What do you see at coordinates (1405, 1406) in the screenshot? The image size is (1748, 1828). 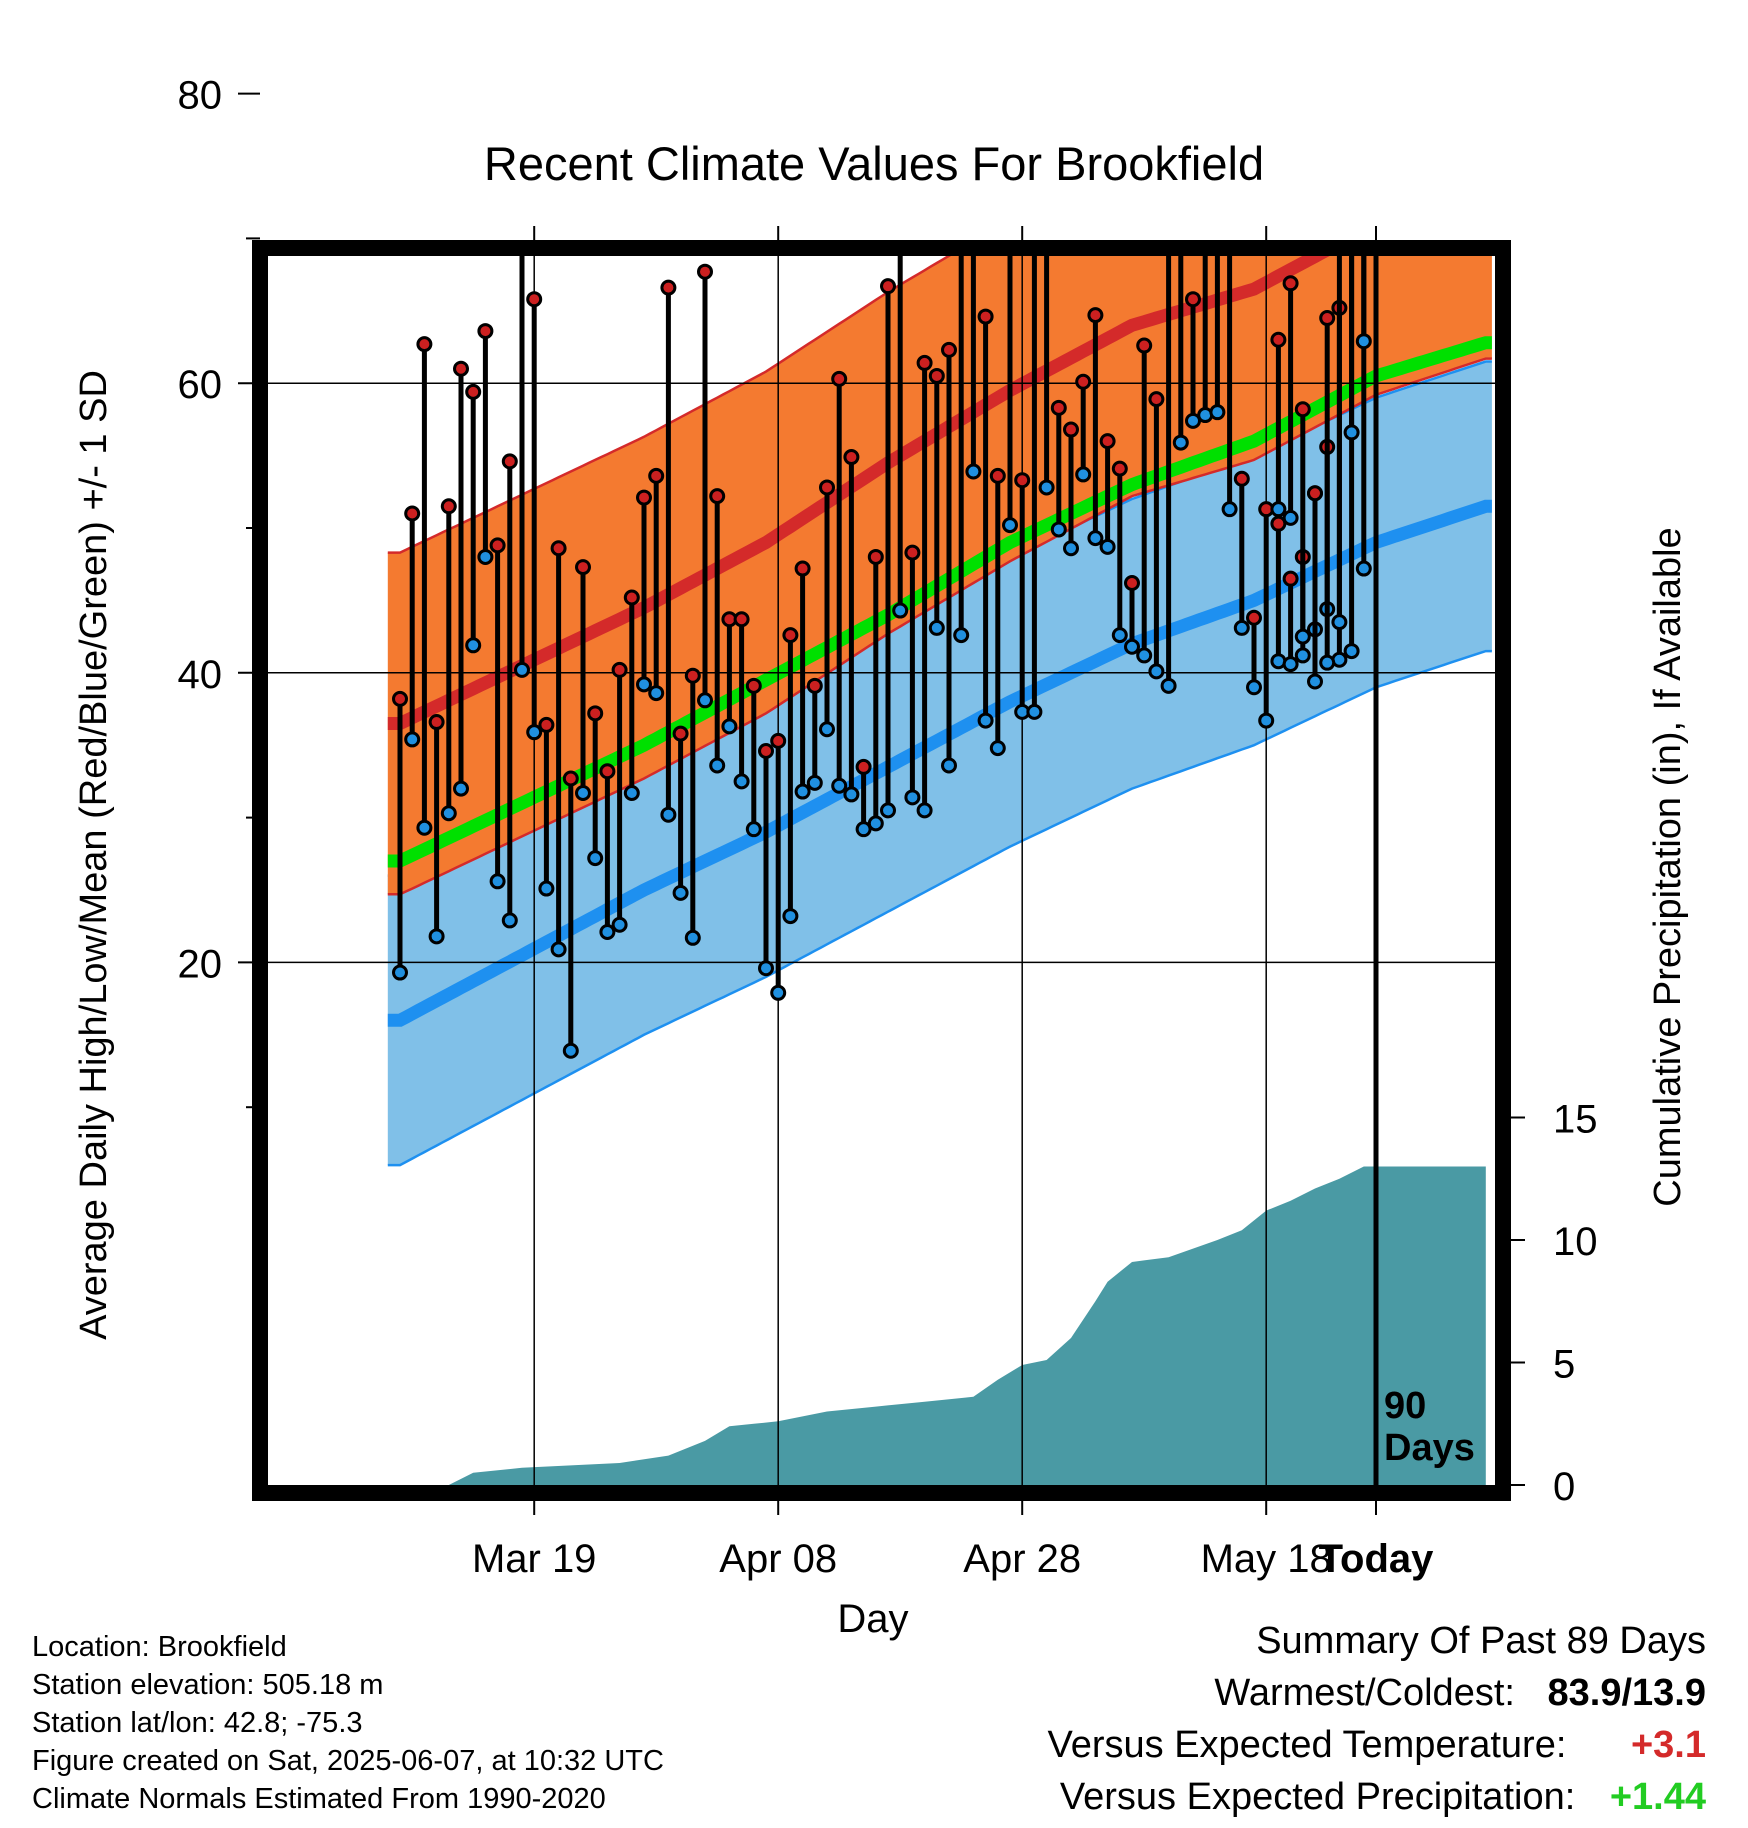 I see `today-label-days-count: 90` at bounding box center [1405, 1406].